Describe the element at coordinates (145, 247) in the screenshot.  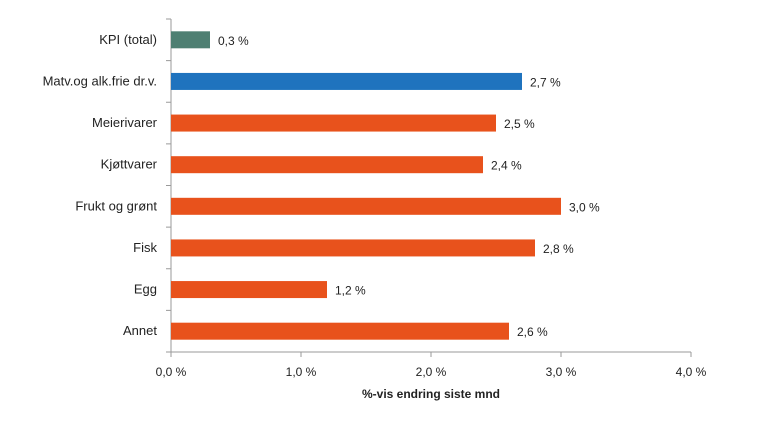
I see `category-label: Fisk` at that location.